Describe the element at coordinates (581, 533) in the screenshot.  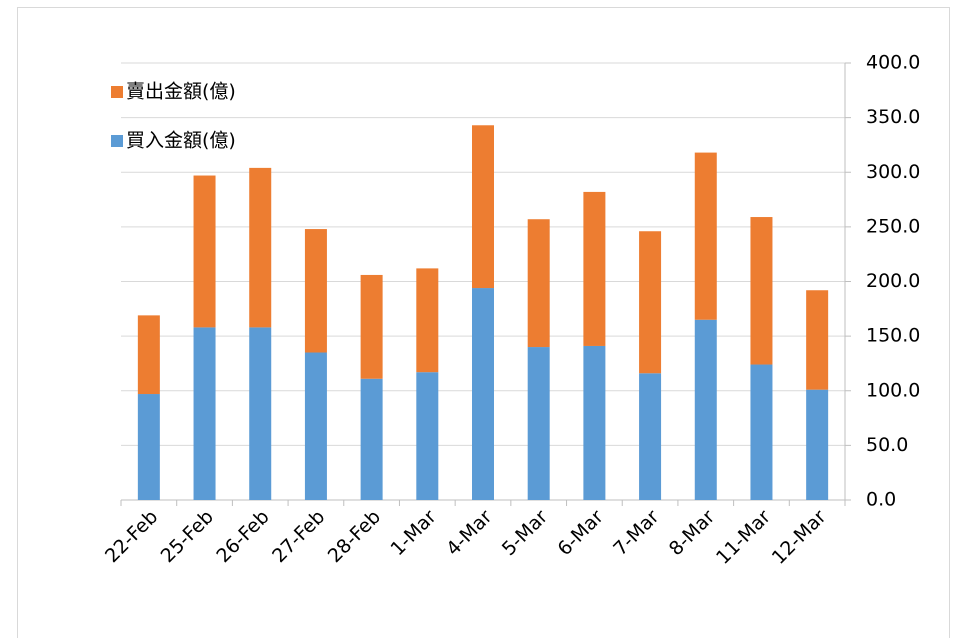
I see `x-tick-label: 6-Mar` at that location.